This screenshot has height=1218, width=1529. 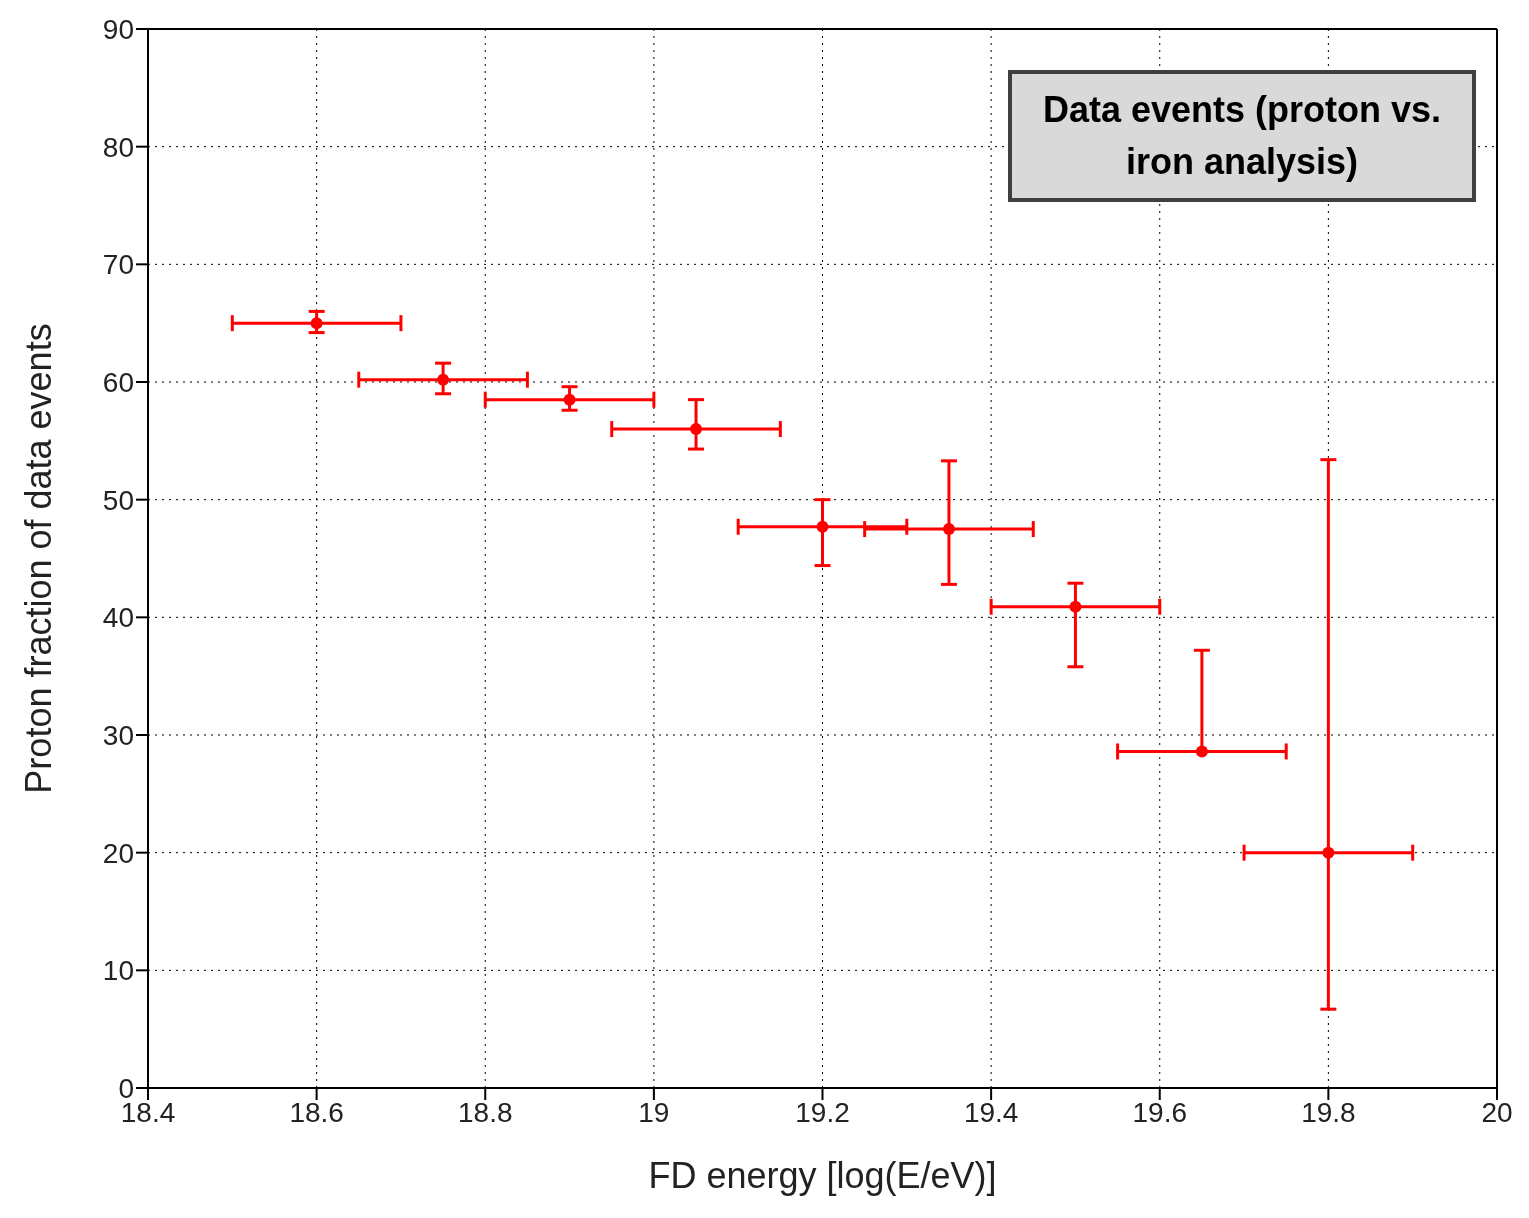 I want to click on x-tick-label: 18.6, so click(x=316, y=1112).